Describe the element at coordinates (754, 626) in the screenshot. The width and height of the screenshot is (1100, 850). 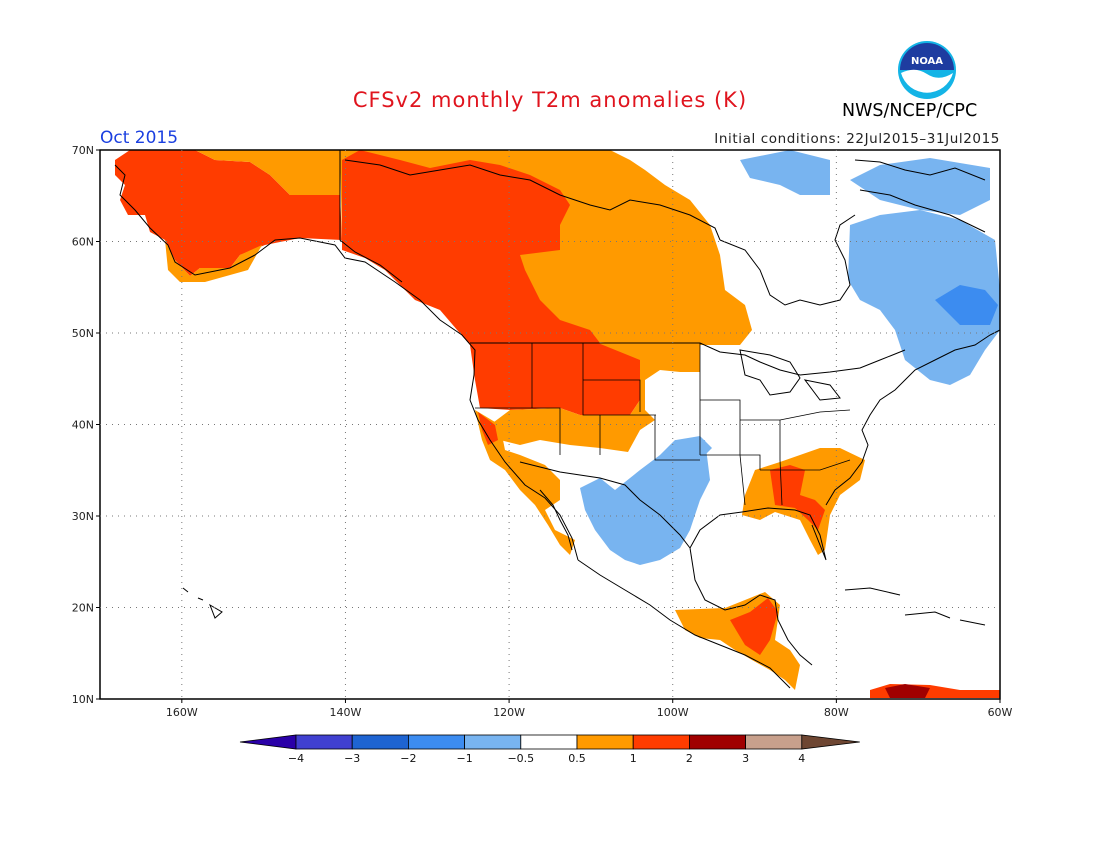
I see `anomaly-central-america-red` at that location.